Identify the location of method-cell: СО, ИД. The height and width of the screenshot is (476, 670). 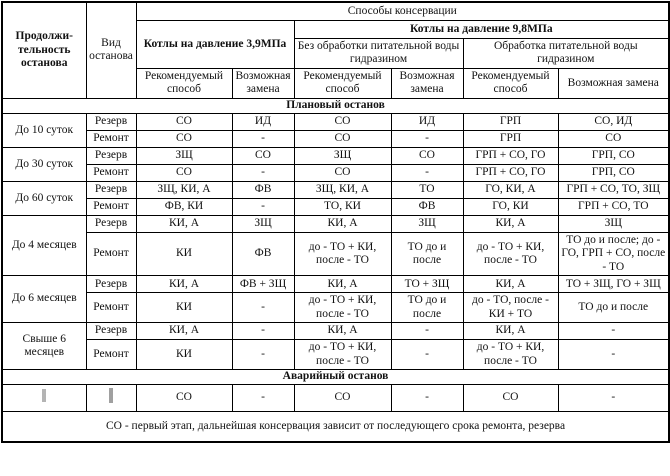
(613, 121).